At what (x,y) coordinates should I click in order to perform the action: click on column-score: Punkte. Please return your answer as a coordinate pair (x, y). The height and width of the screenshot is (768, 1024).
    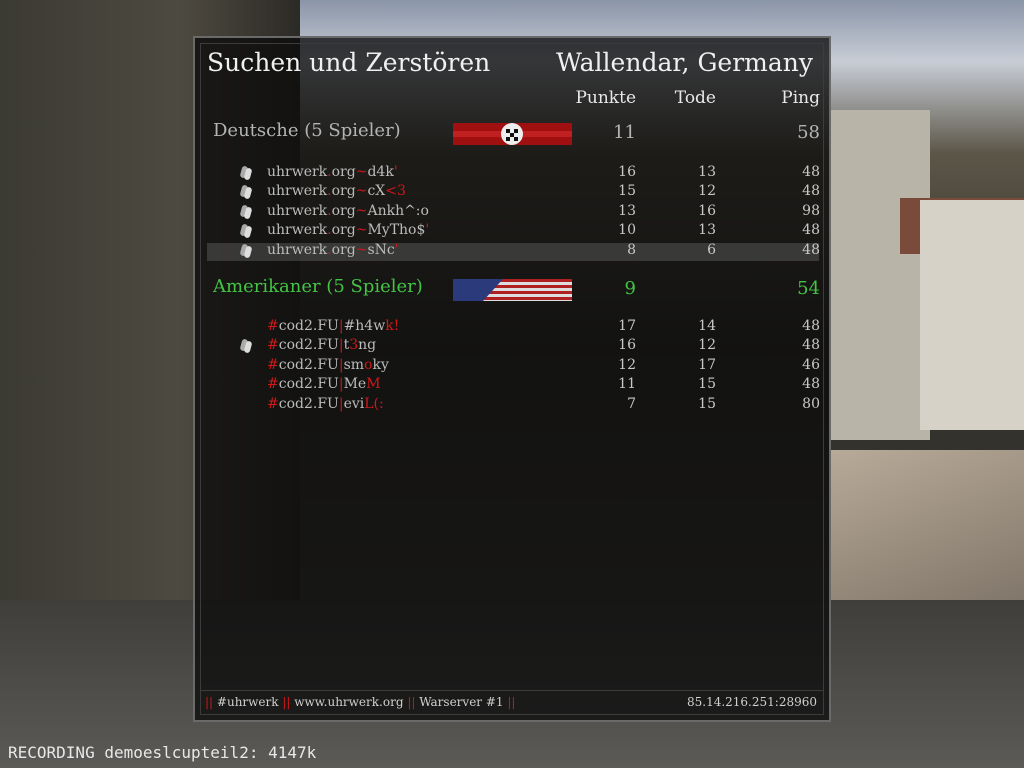
    Looking at the image, I should click on (605, 98).